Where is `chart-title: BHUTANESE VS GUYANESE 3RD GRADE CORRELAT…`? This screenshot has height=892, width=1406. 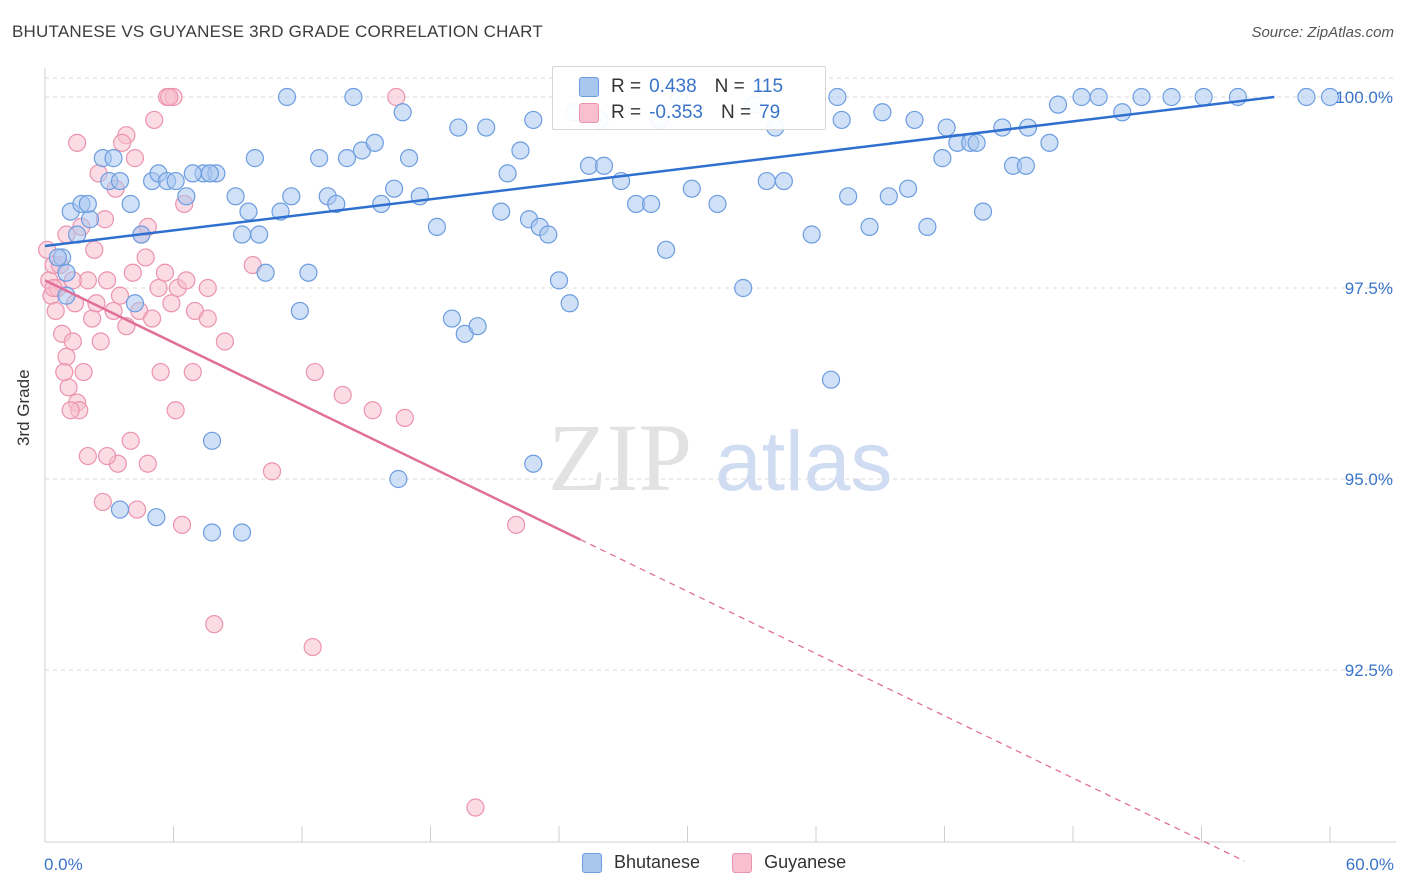
chart-title: BHUTANESE VS GUYANESE 3RD GRADE CORRELAT… is located at coordinates (277, 31).